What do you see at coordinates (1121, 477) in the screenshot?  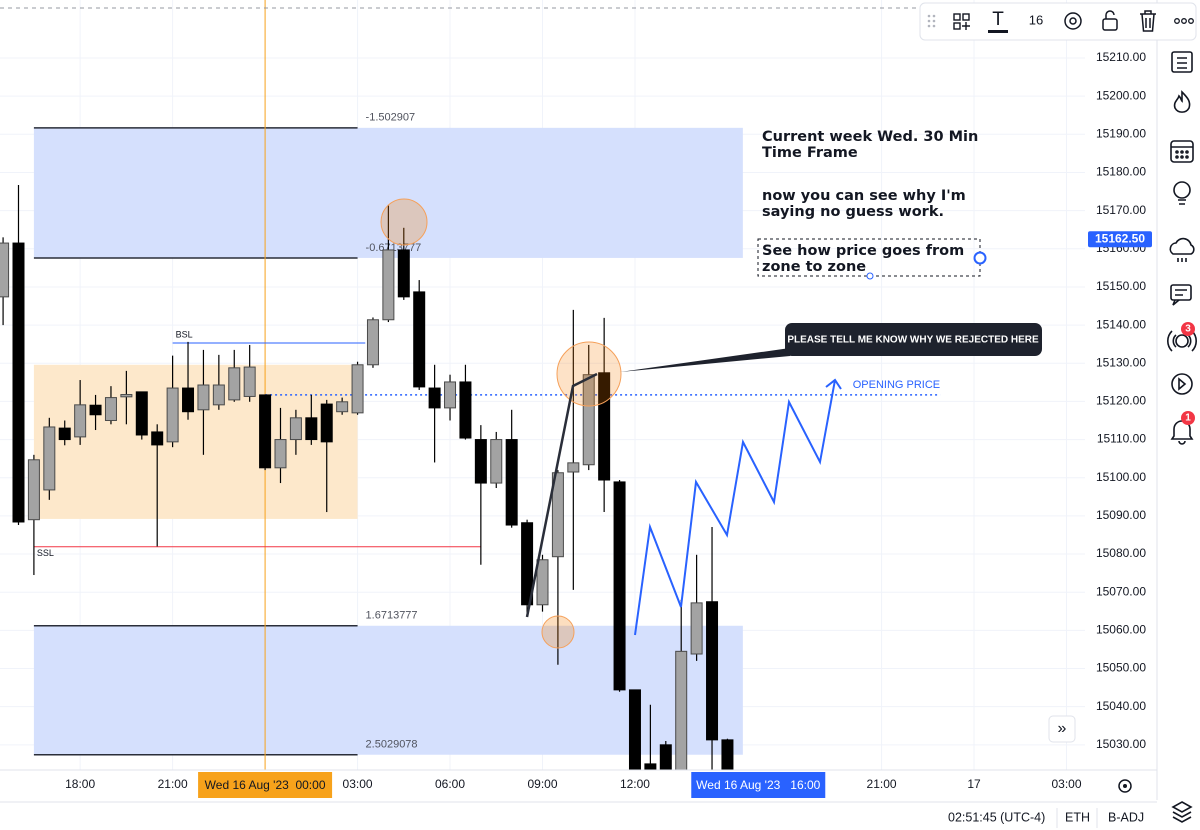 I see `y-tick-label: 15100.00` at bounding box center [1121, 477].